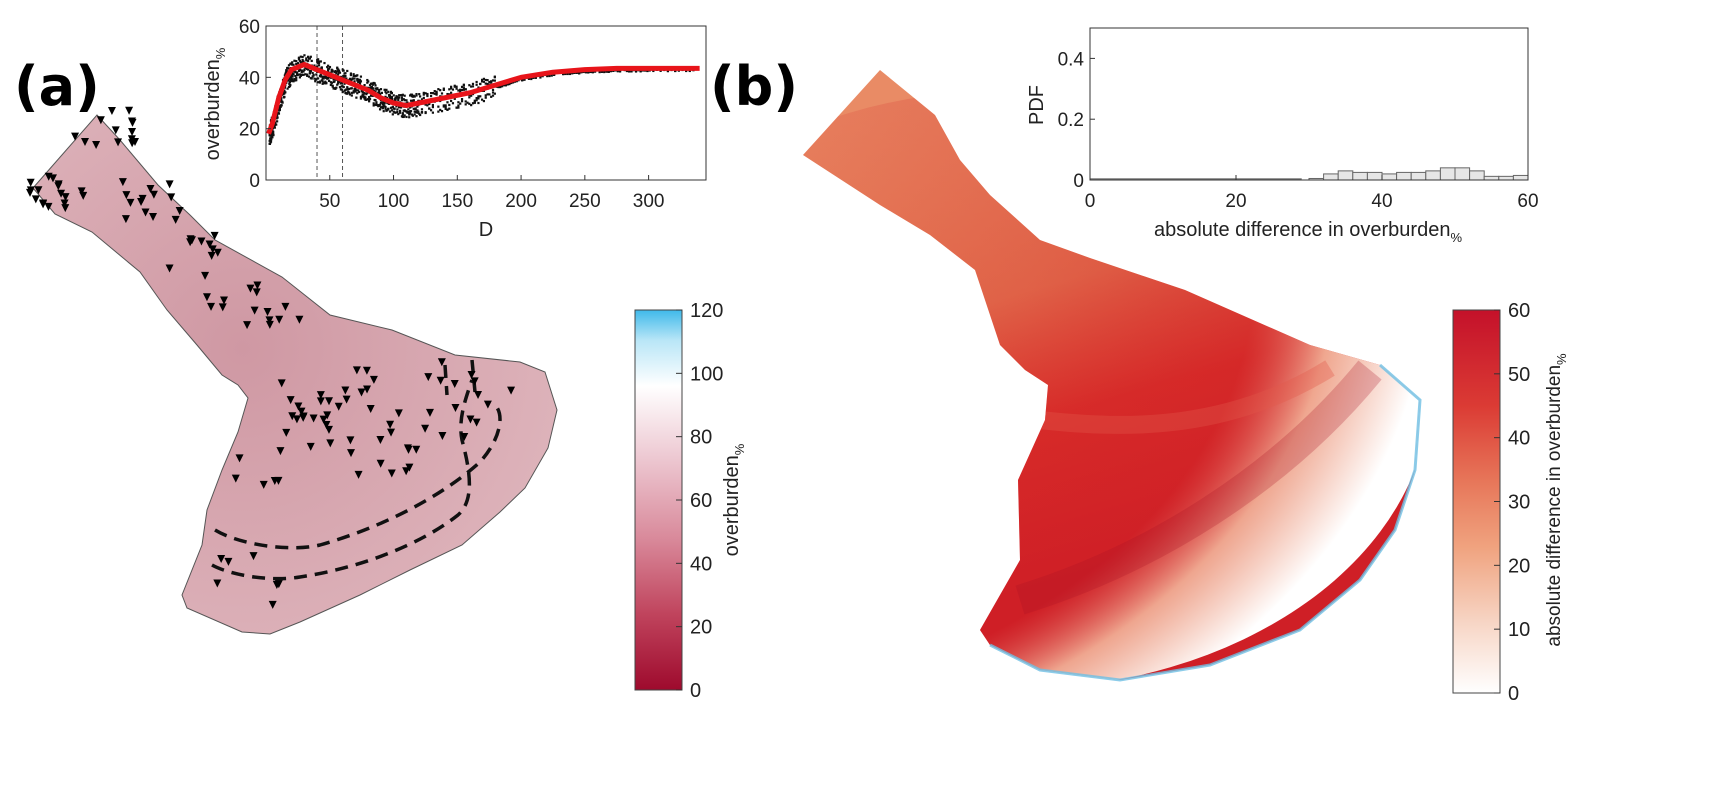 The width and height of the screenshot is (1715, 788). I want to click on inset-a-xtick-label: 300, so click(649, 201).